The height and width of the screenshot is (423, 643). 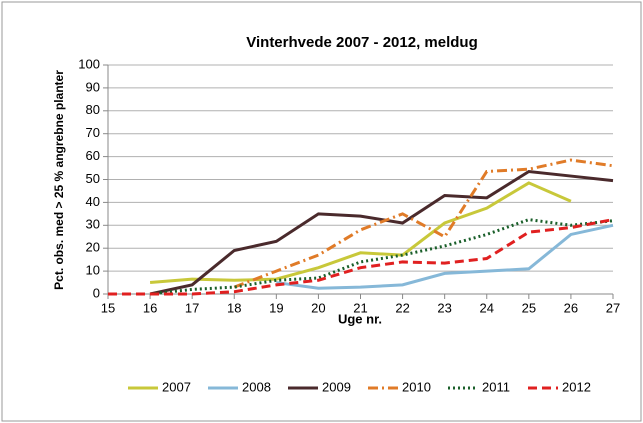 I want to click on y-axis-label: Pct. obs. med > 25 % angrebne planter, so click(x=59, y=180).